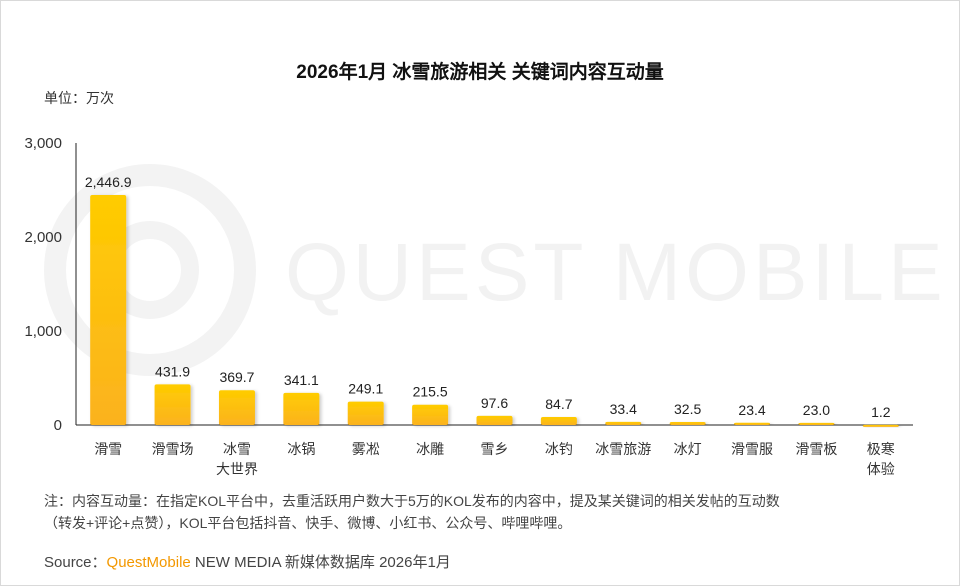 The image size is (960, 586). Describe the element at coordinates (616, 272) in the screenshot. I see `watermark-text: QUEST MOBILE` at that location.